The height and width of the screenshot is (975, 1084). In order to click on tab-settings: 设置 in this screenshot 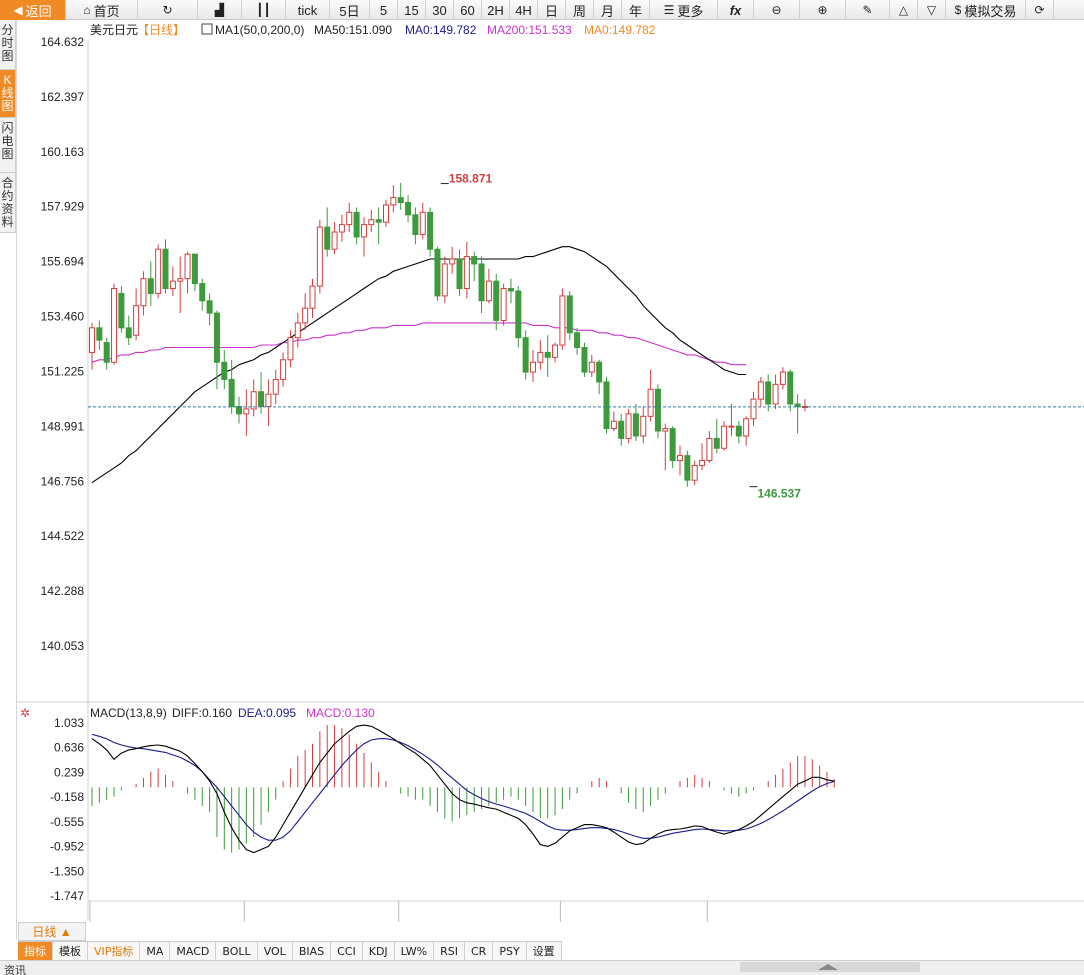, I will do `click(544, 951)`.